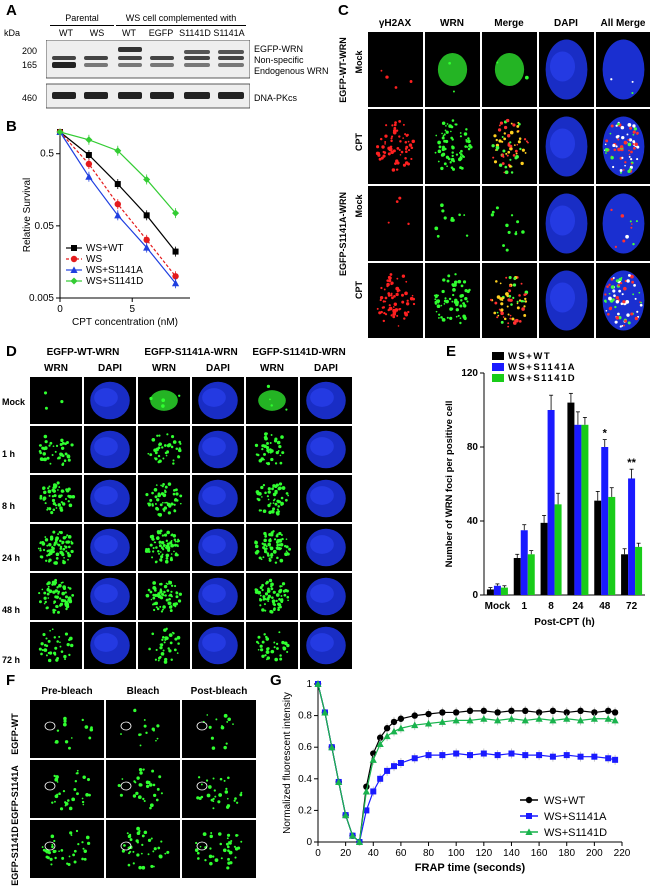  I want to click on y-tick-label: 120, so click(469, 373).